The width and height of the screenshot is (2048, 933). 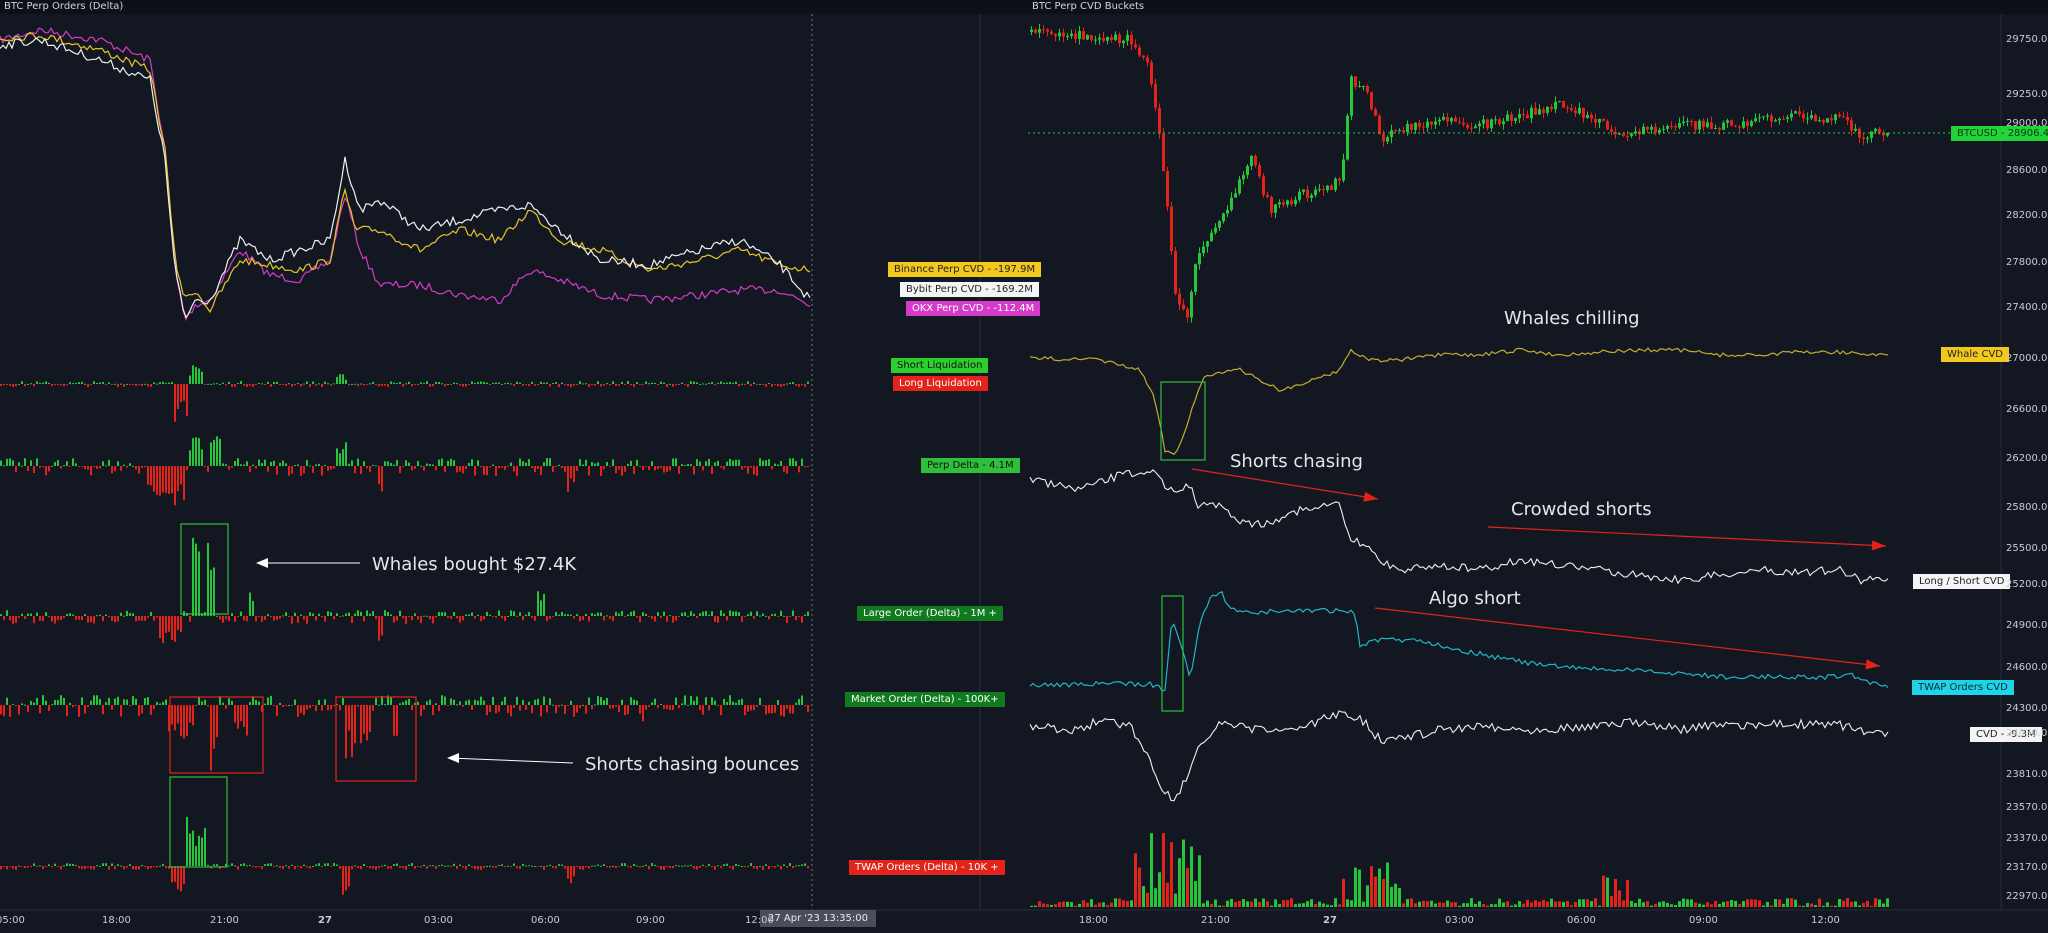 I want to click on price-label: BTCUSD - 28906.44, so click(x=1999, y=133).